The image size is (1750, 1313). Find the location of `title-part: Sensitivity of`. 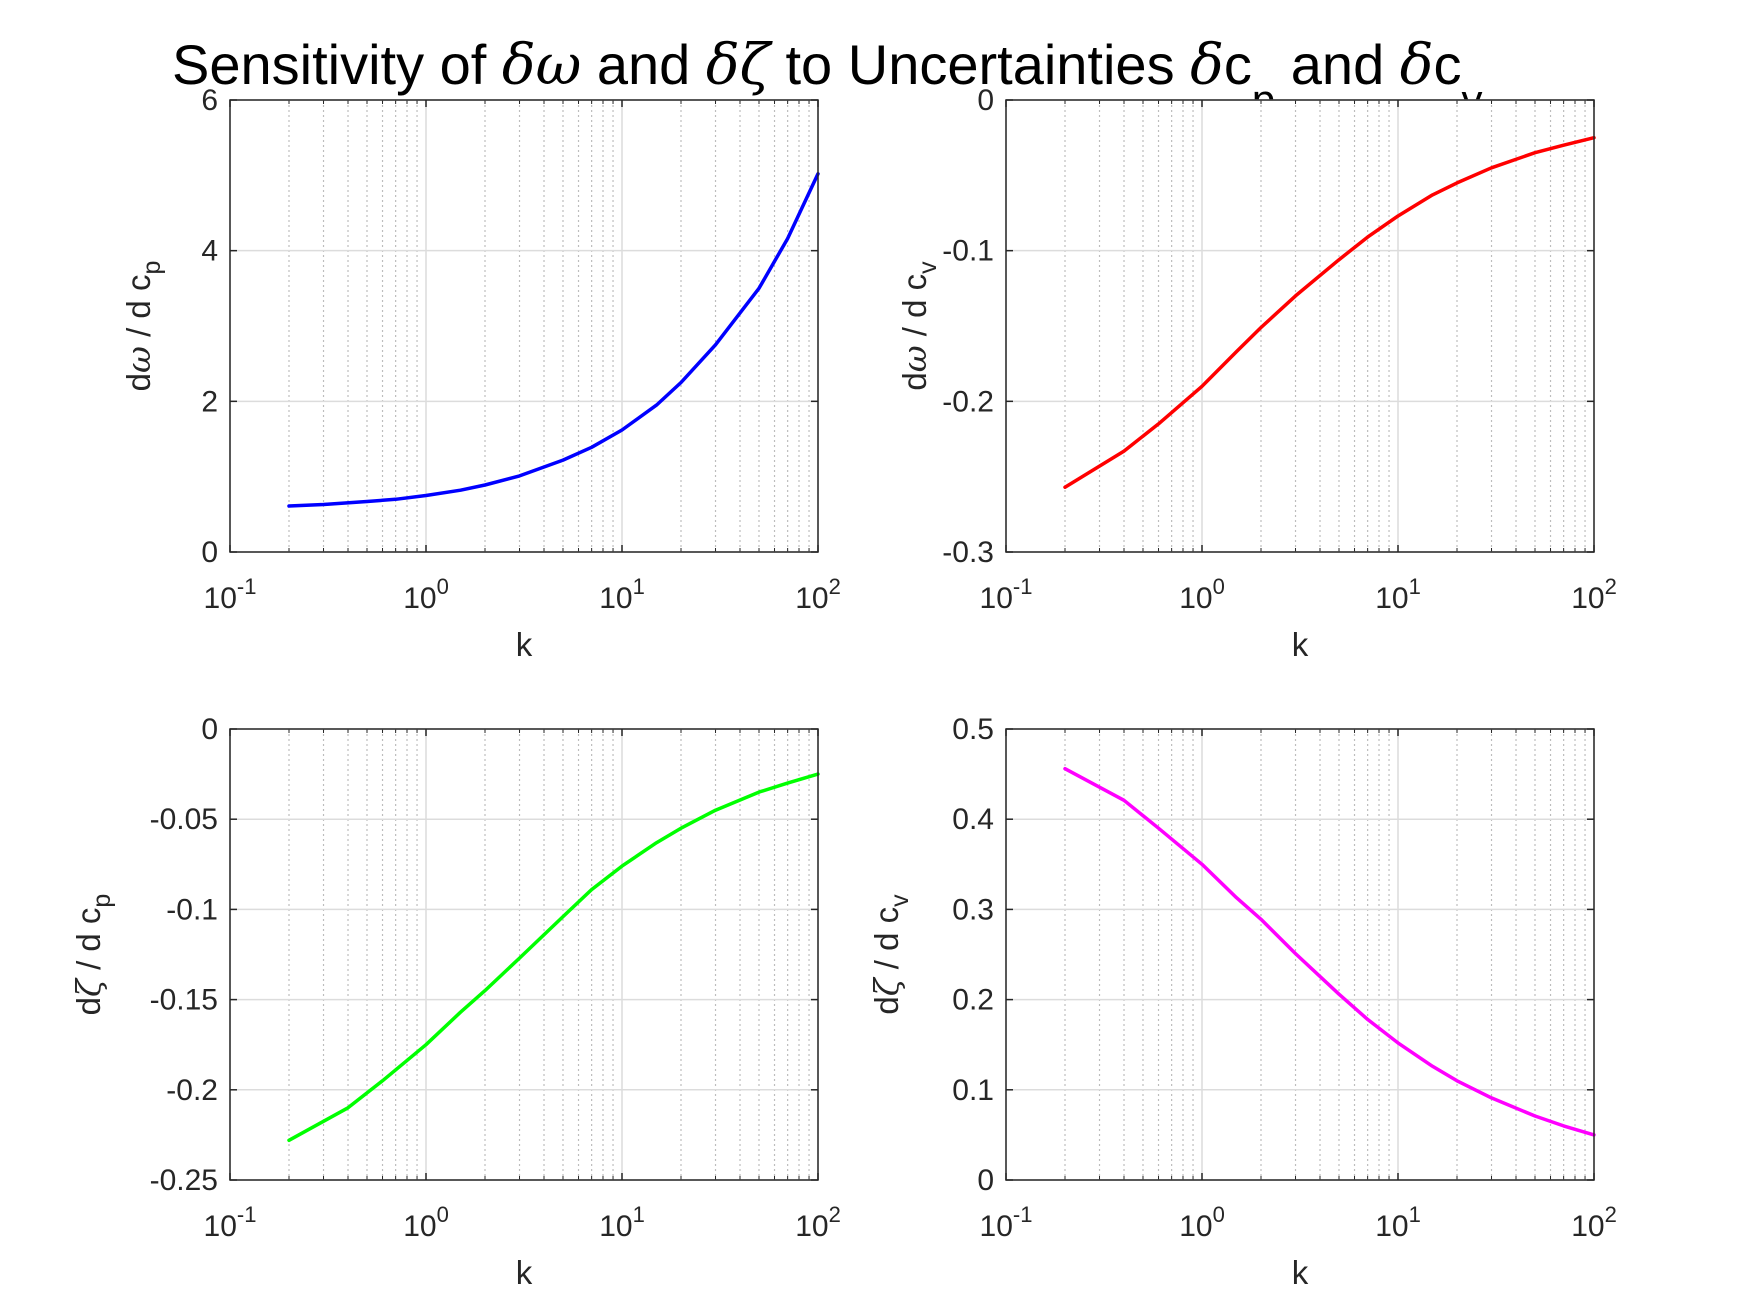

title-part: Sensitivity of is located at coordinates (337, 64).